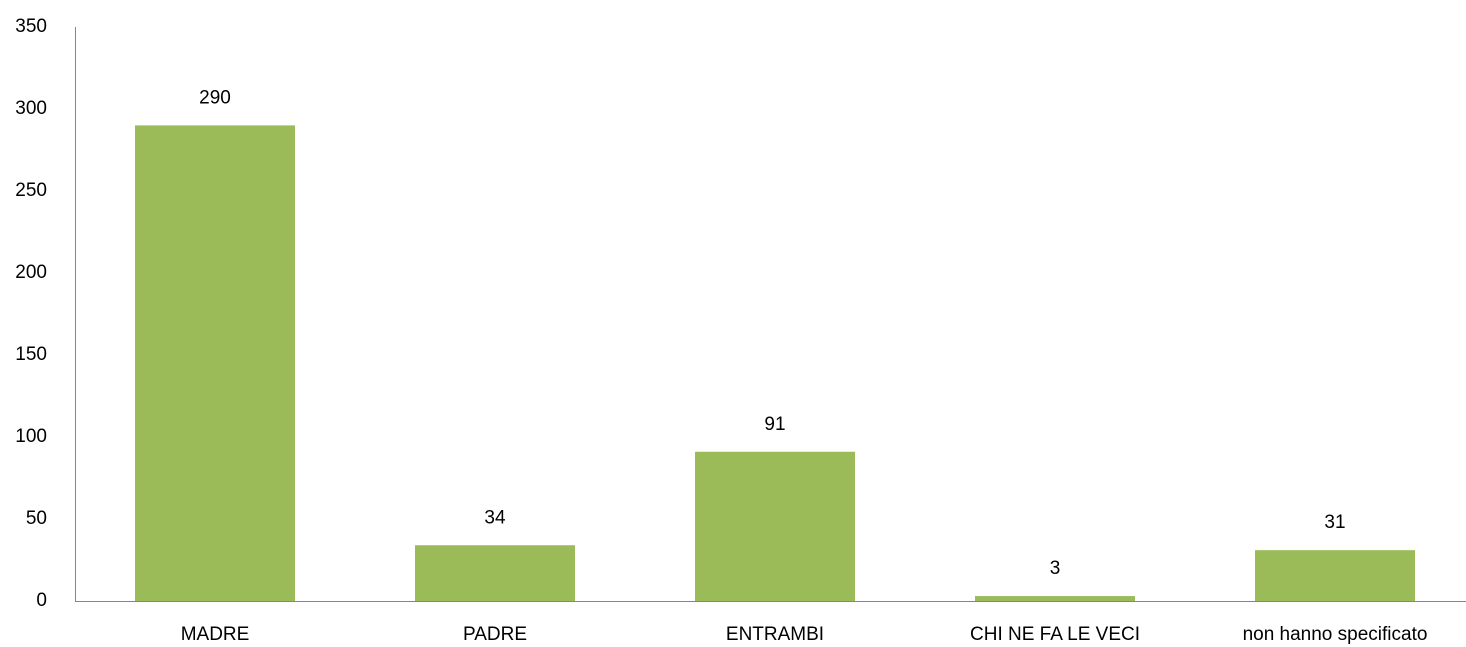  What do you see at coordinates (774, 424) in the screenshot?
I see `data-label: 91` at bounding box center [774, 424].